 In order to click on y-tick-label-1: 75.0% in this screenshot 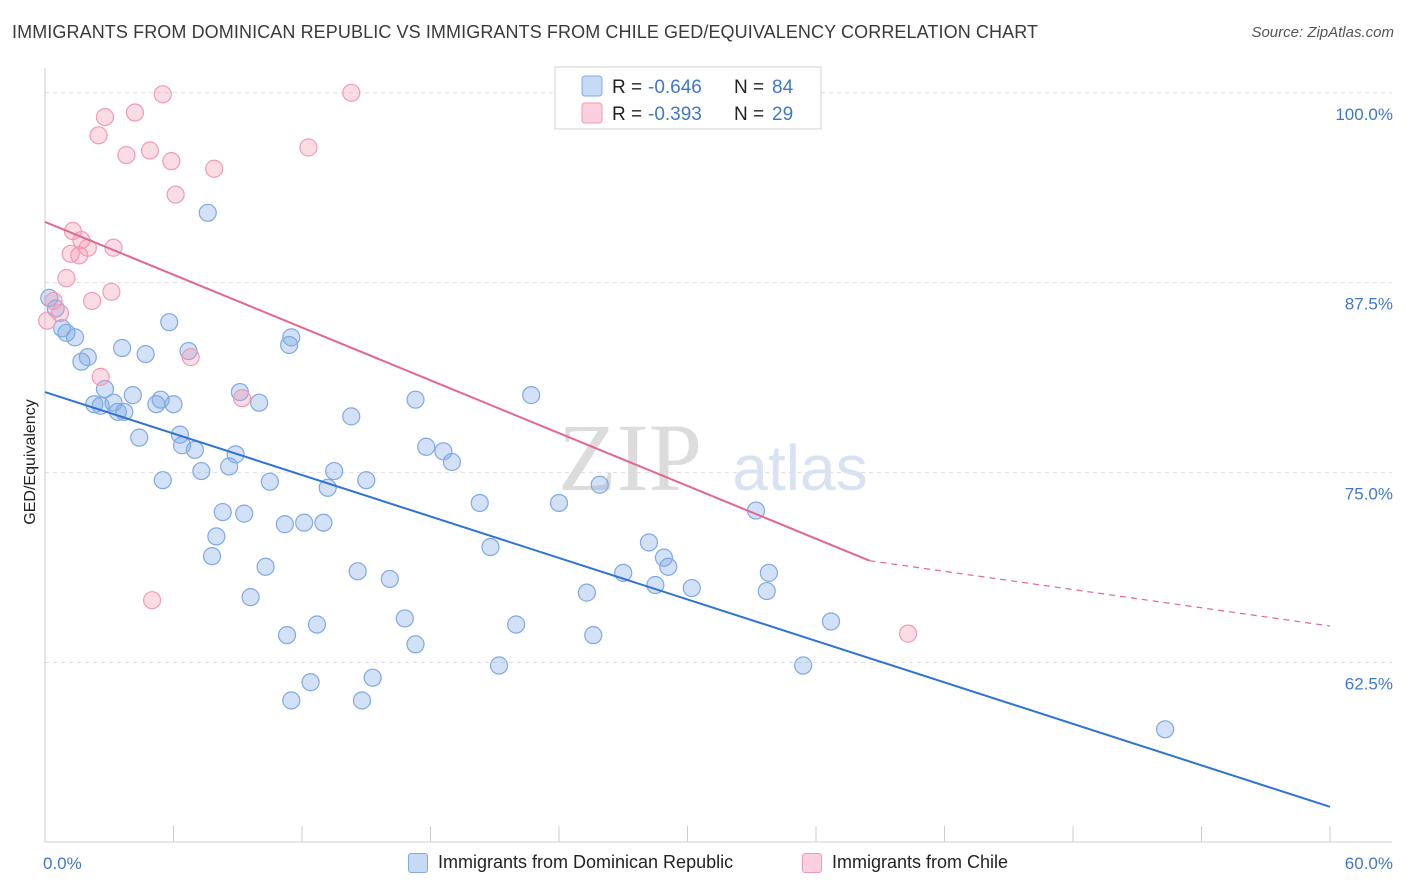, I will do `click(1369, 494)`.